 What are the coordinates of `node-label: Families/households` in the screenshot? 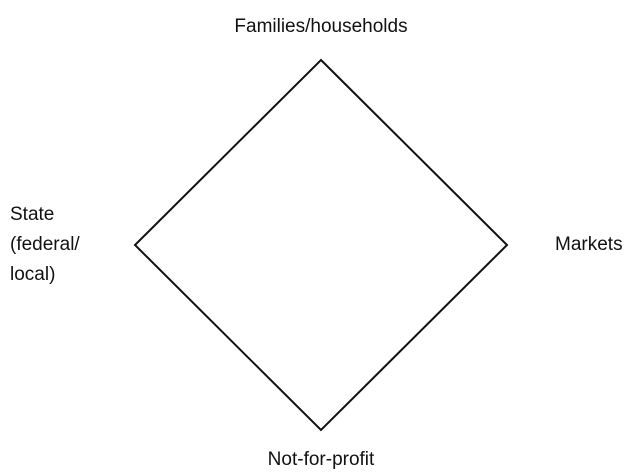 It's located at (320, 26).